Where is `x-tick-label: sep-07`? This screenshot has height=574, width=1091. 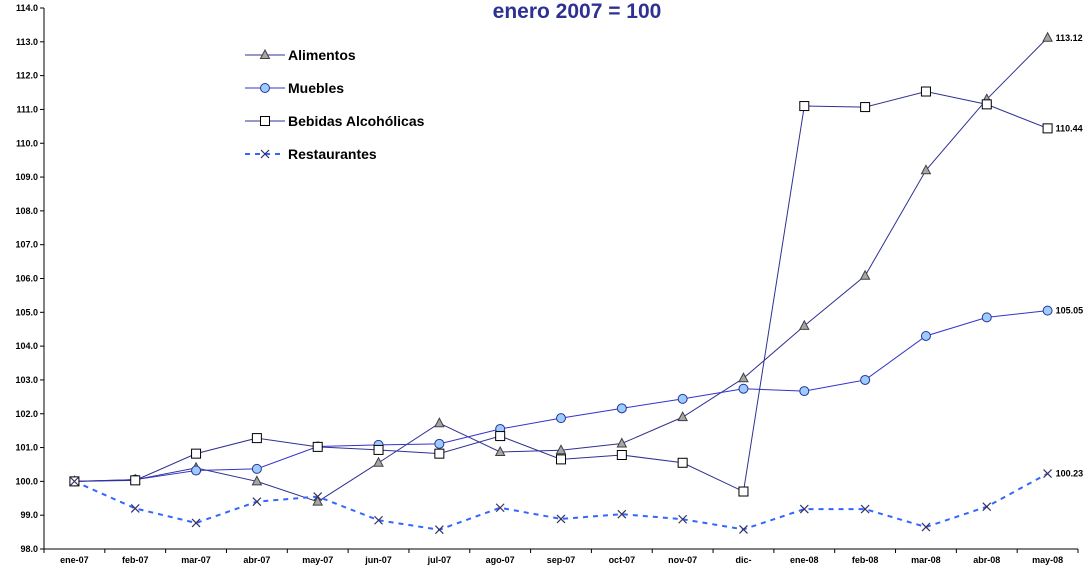 x-tick-label: sep-07 is located at coordinates (561, 560).